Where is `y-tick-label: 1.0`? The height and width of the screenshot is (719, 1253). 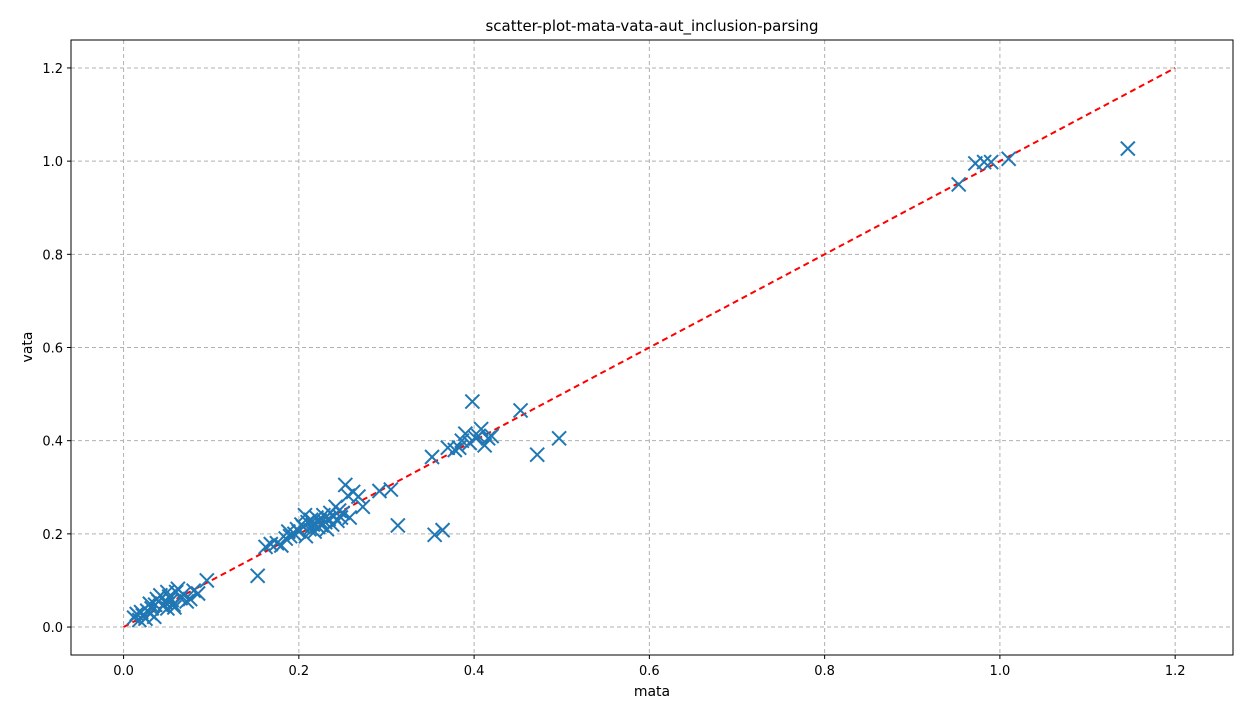 y-tick-label: 1.0 is located at coordinates (52, 162).